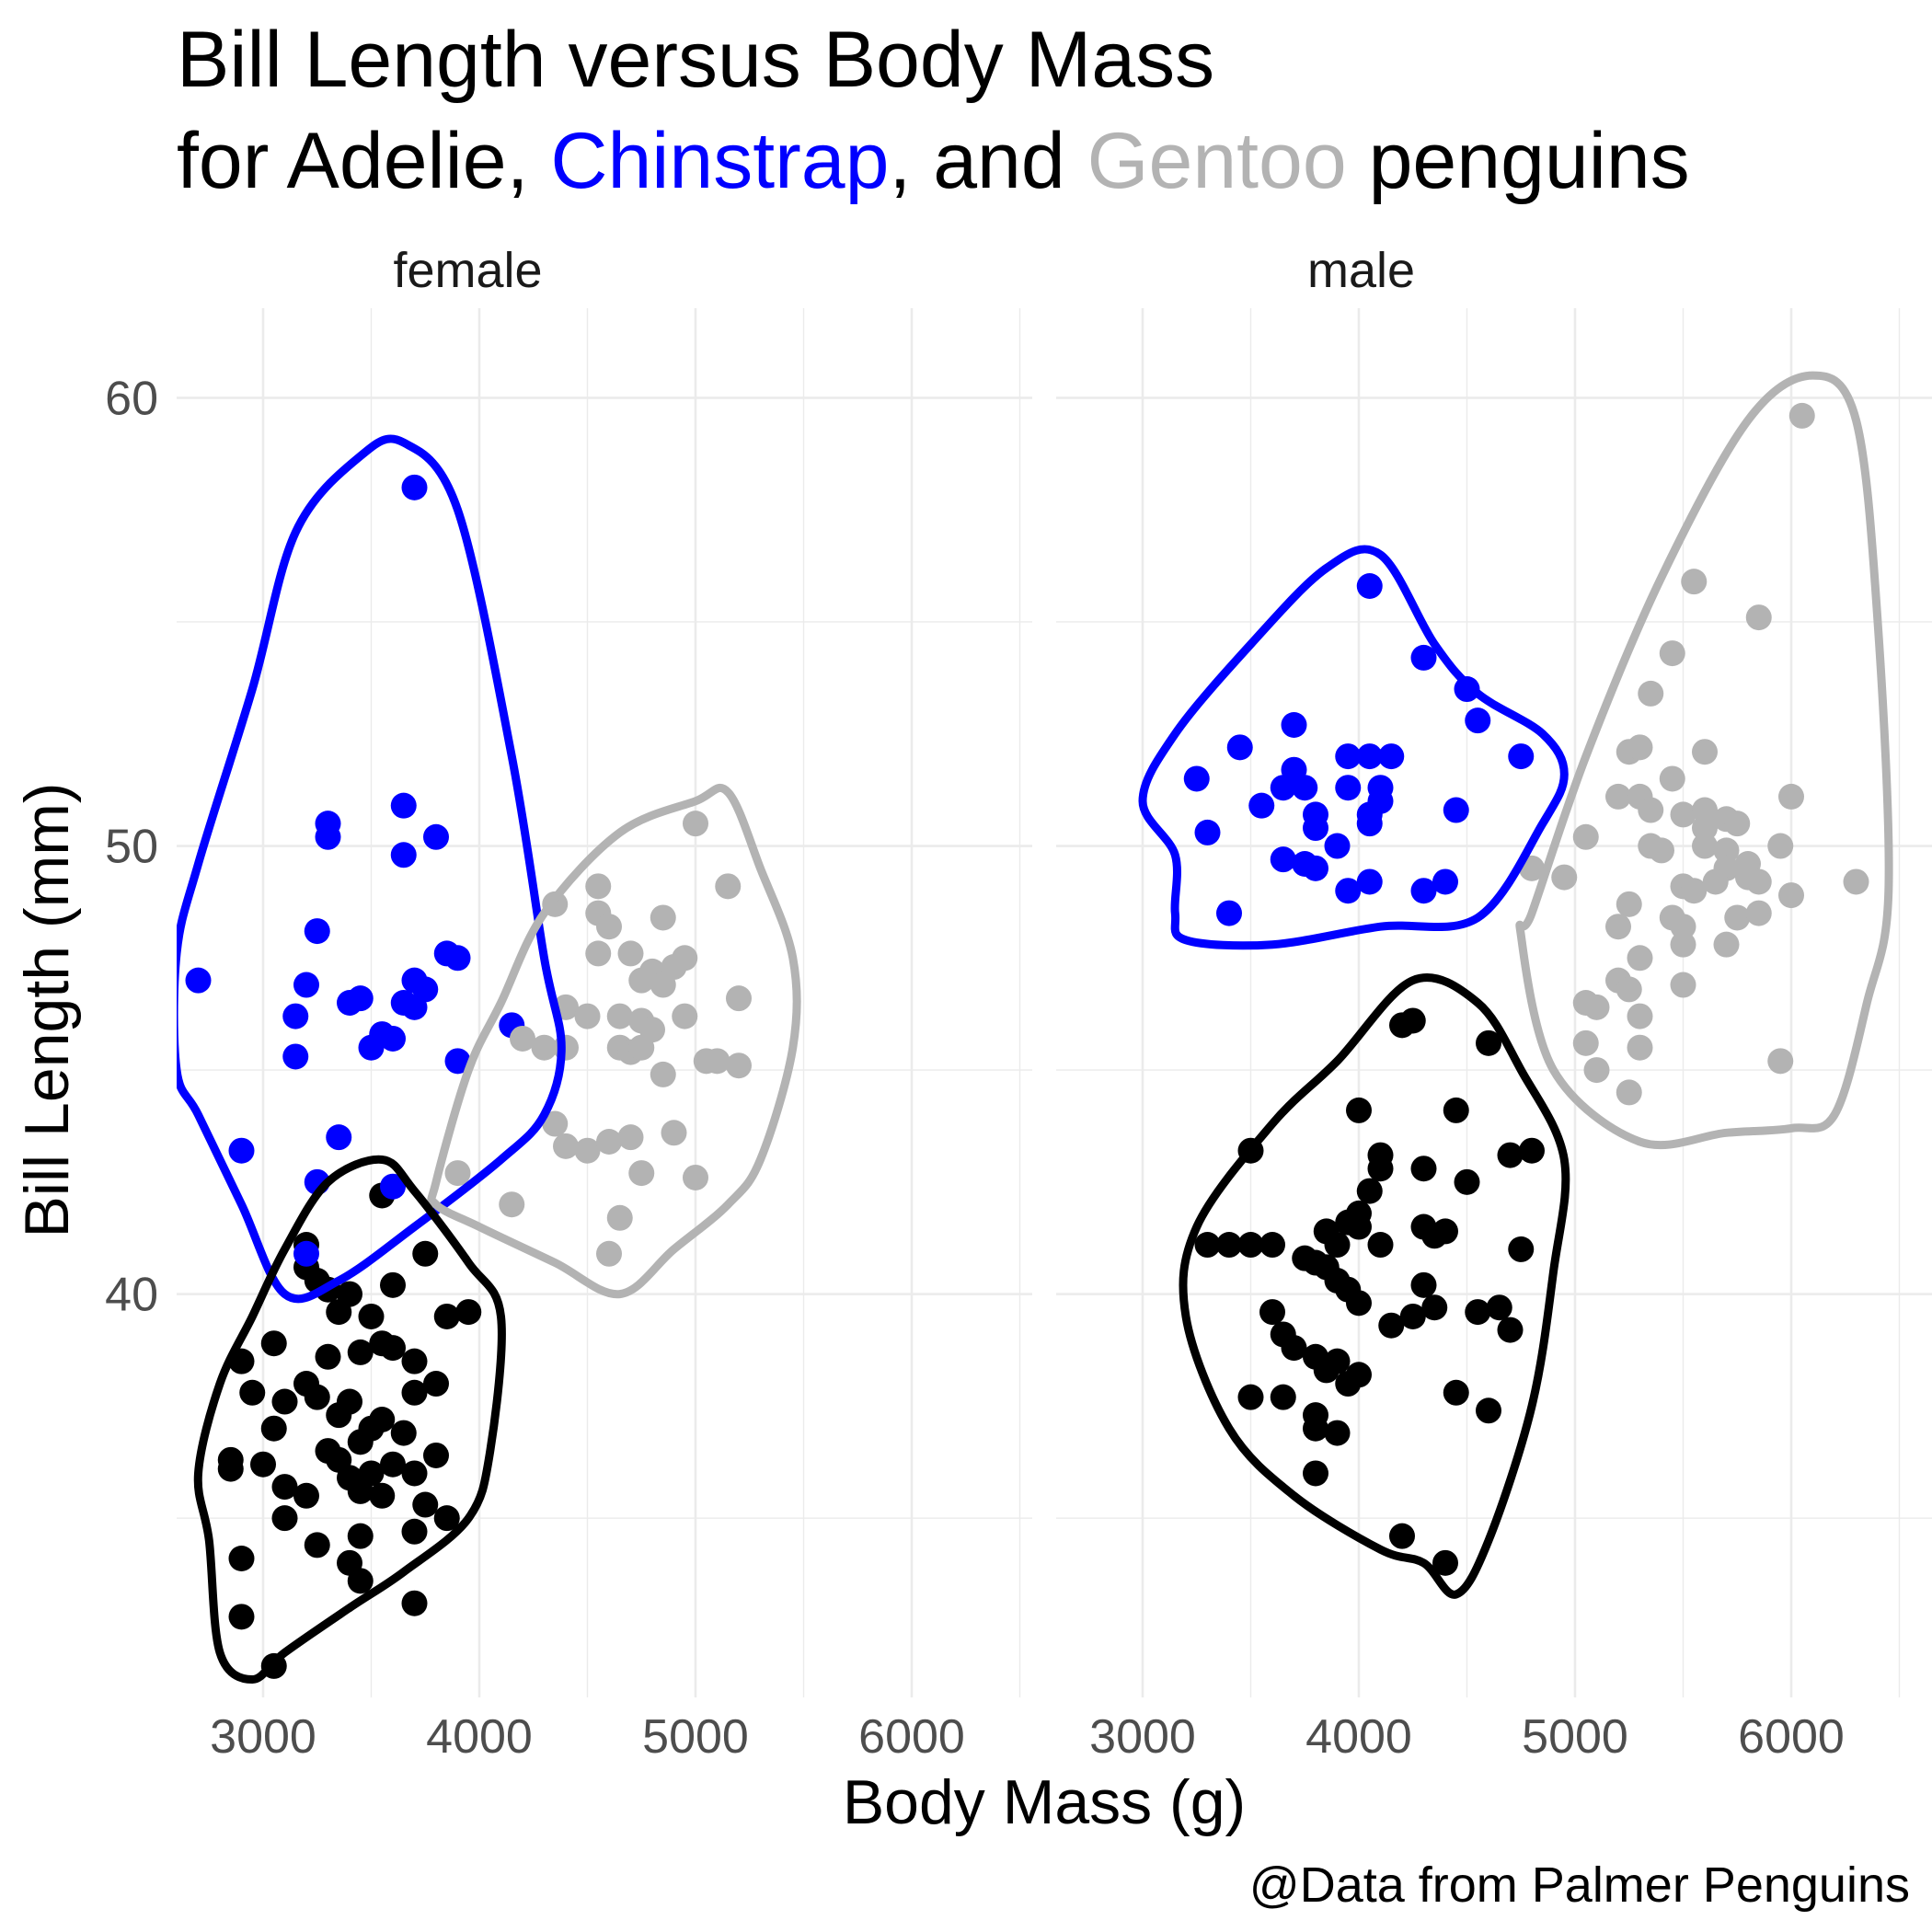 The height and width of the screenshot is (1932, 1932). Describe the element at coordinates (131, 1295) in the screenshot. I see `y-tick-label: 40` at that location.